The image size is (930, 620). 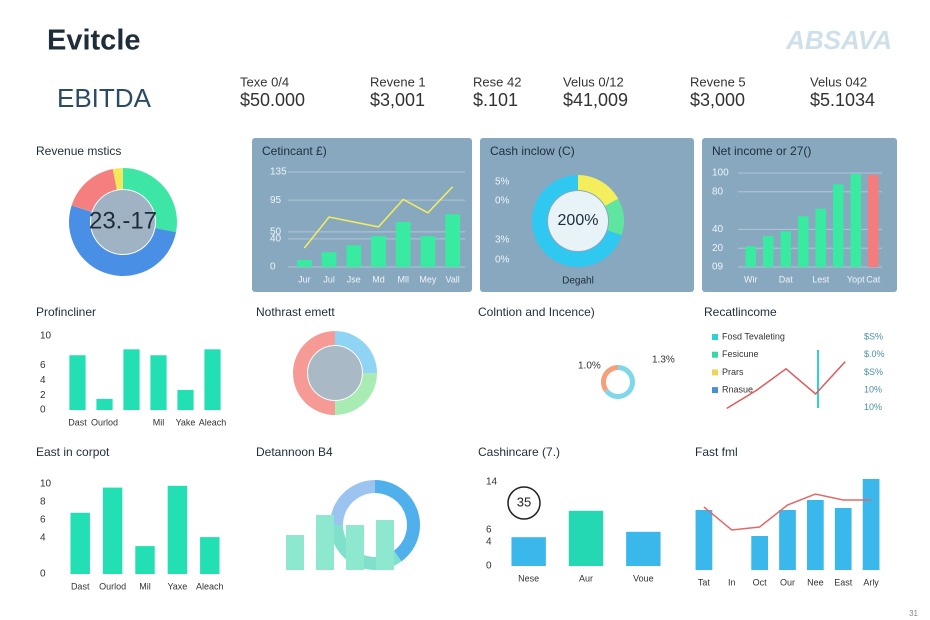 What do you see at coordinates (740, 312) in the screenshot?
I see `chart-title: Recatlincome` at bounding box center [740, 312].